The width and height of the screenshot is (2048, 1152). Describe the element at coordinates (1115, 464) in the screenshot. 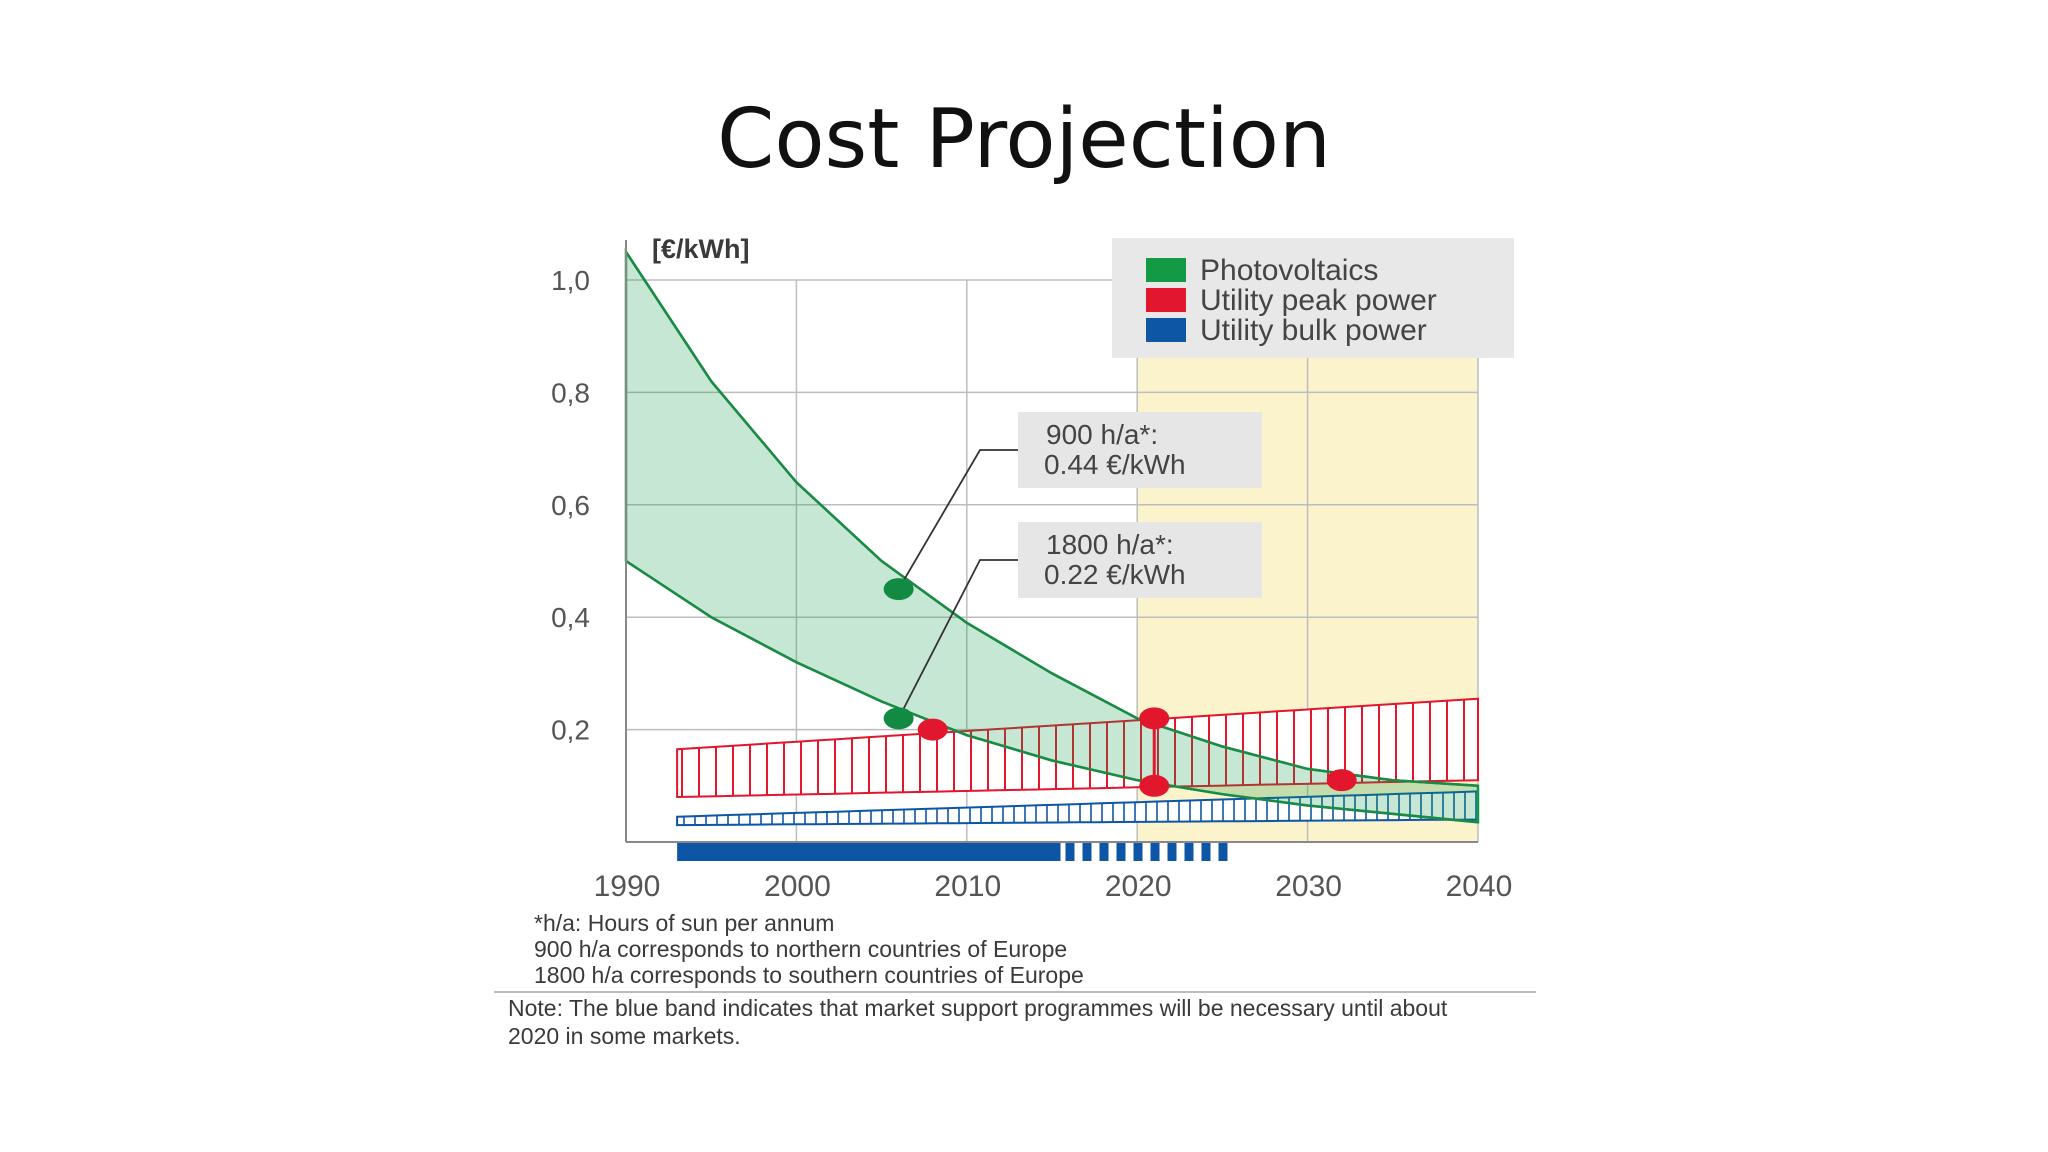

I see `callout-value: 0.44 €/kWh` at that location.